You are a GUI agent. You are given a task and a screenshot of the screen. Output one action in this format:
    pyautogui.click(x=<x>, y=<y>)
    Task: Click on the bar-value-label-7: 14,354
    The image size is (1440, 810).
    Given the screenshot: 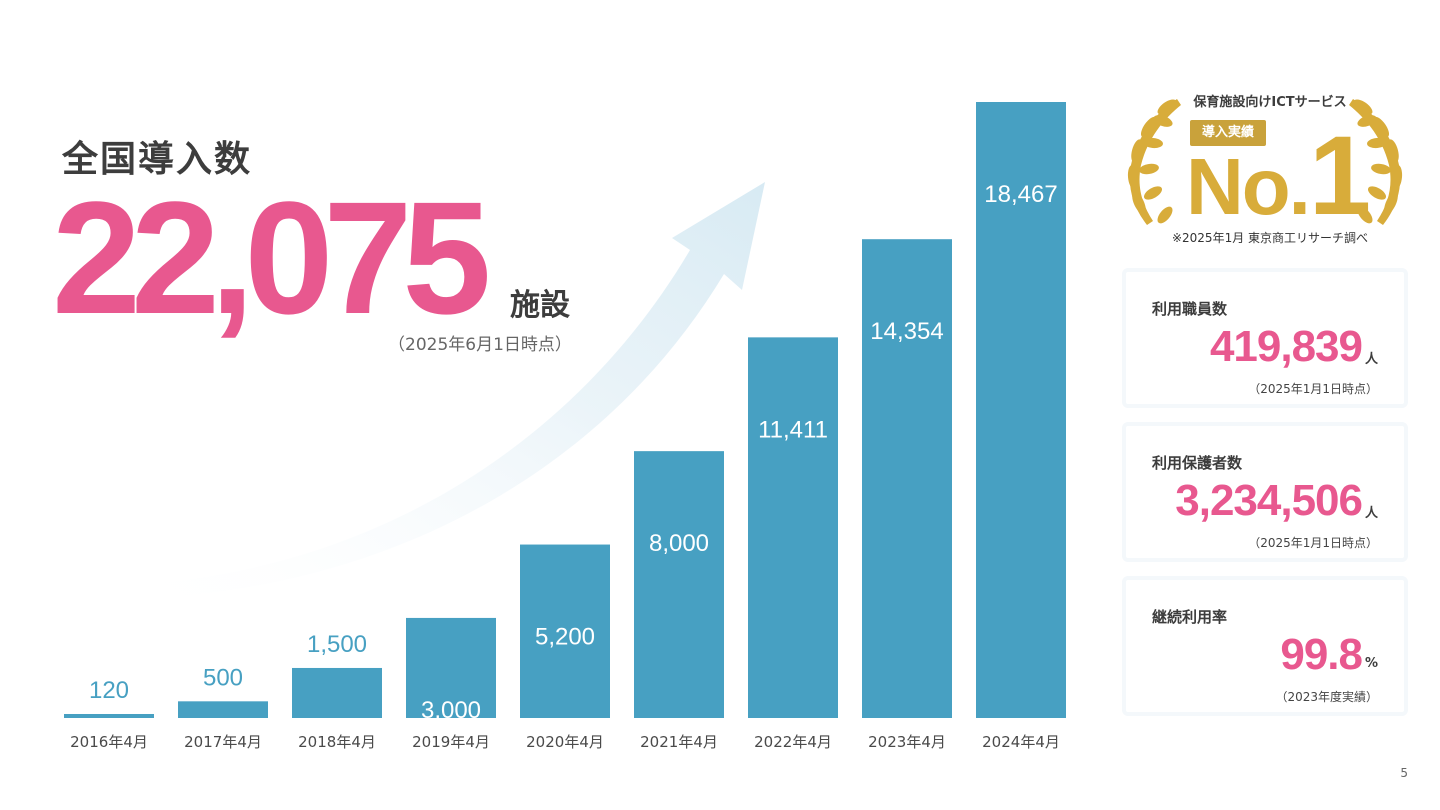 What is the action you would take?
    pyautogui.click(x=906, y=331)
    